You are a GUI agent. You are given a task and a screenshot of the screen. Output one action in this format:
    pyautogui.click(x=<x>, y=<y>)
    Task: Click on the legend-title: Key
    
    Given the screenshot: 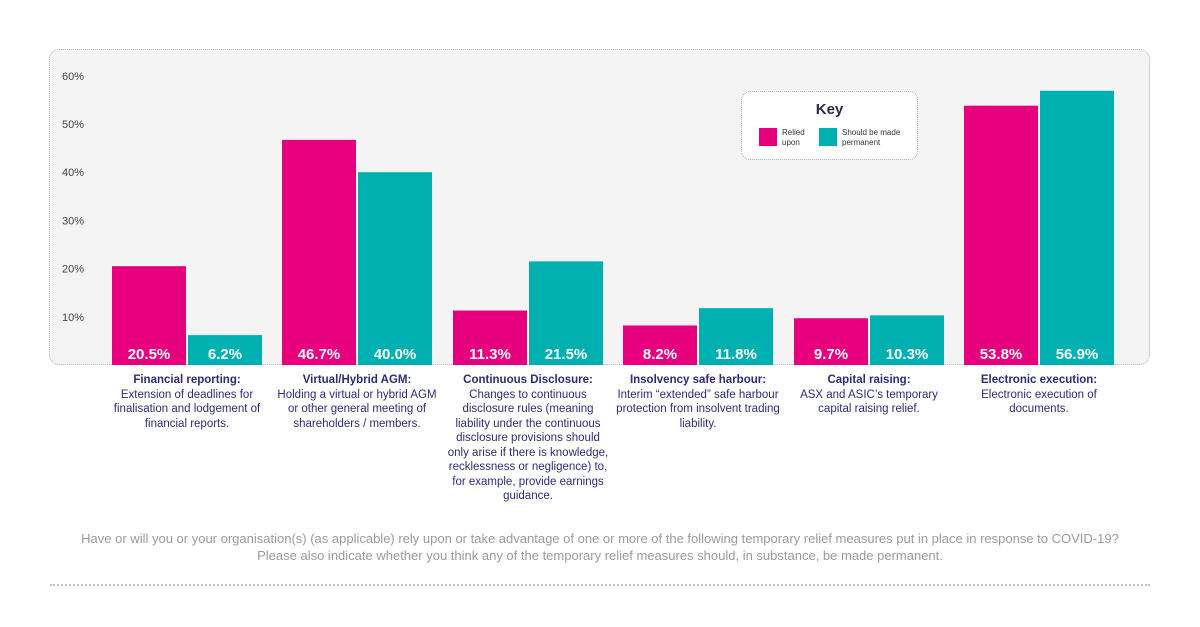 What is the action you would take?
    pyautogui.click(x=829, y=109)
    